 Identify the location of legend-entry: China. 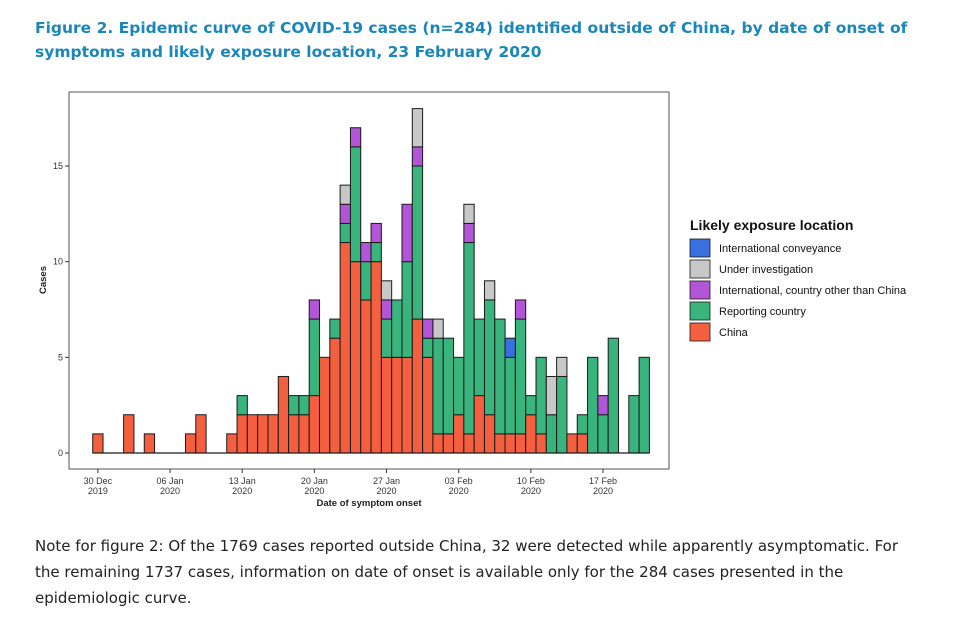
(734, 333).